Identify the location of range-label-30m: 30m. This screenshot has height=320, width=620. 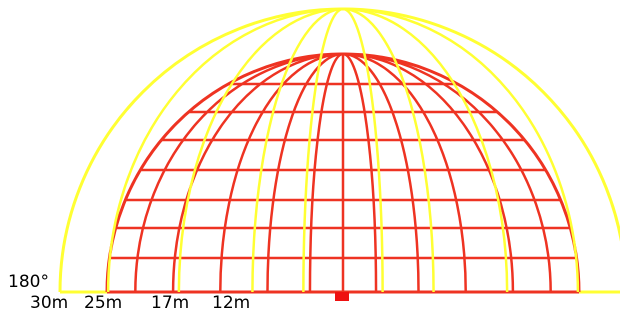
(49, 303).